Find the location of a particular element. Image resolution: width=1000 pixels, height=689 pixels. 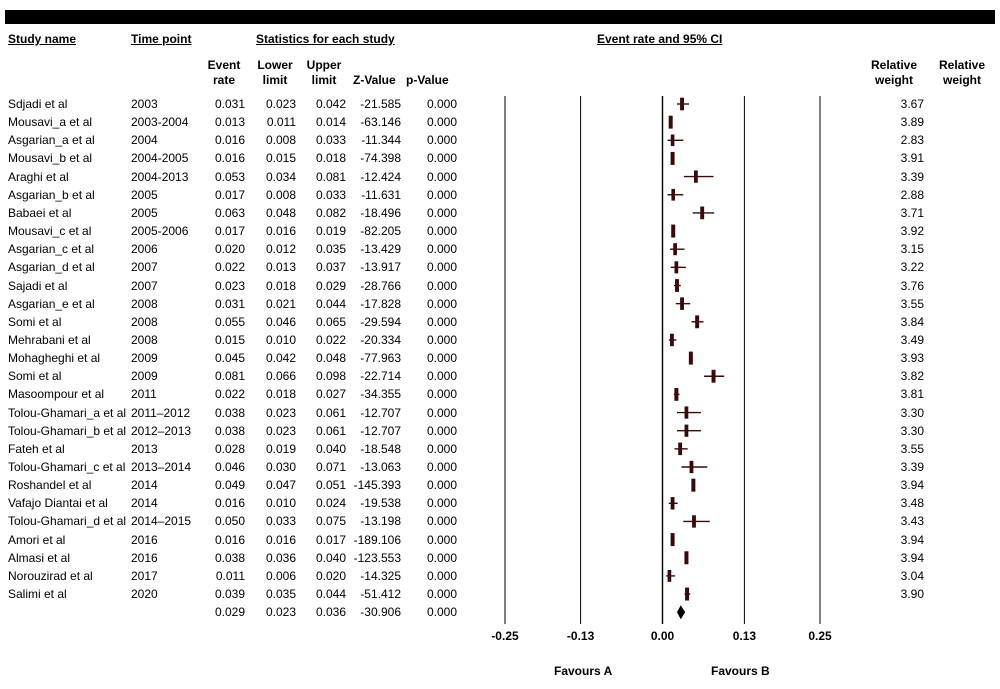

study-name-cell: Tolou-Ghamari_a et al is located at coordinates (67, 412).